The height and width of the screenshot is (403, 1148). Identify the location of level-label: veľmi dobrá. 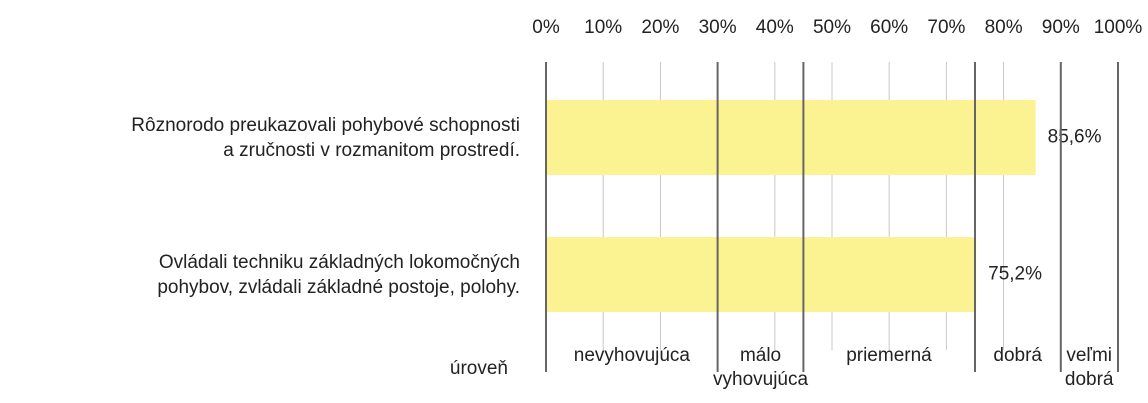
(1089, 367).